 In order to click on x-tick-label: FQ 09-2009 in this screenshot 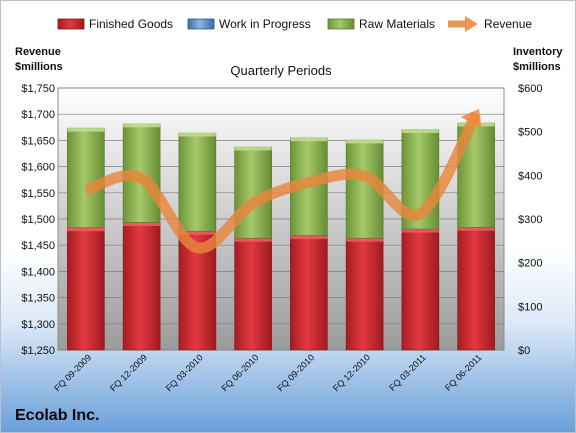, I will do `click(72, 372)`.